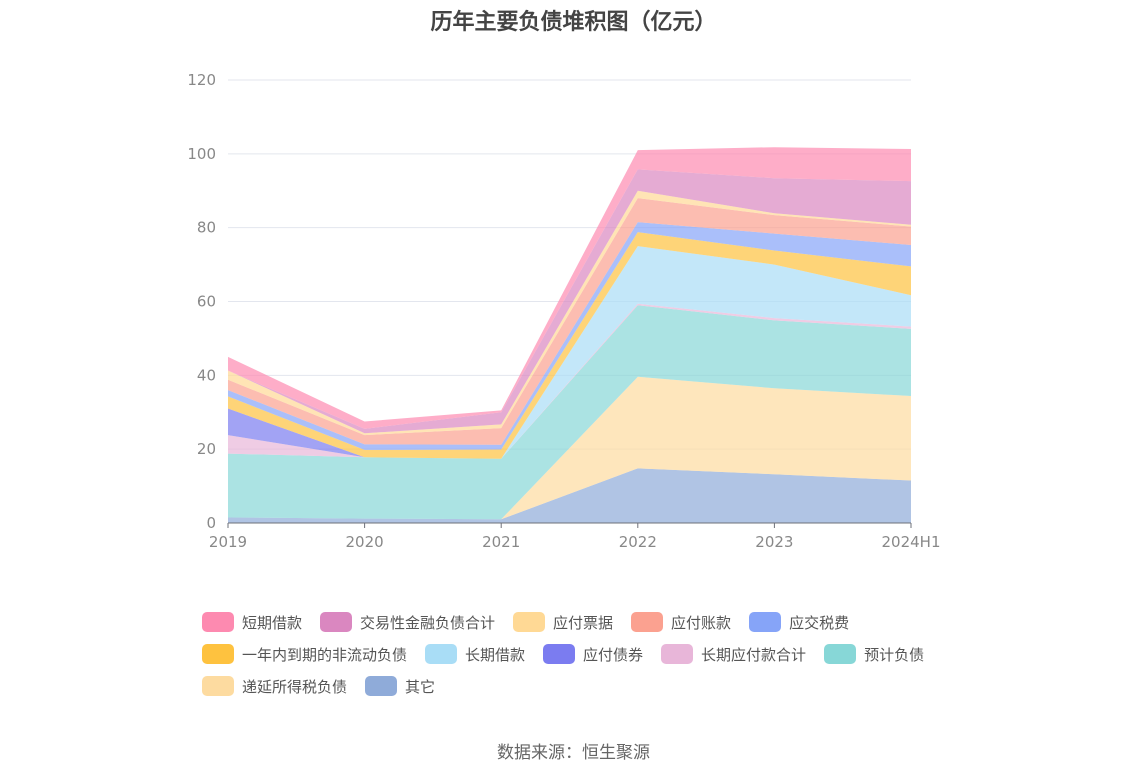  I want to click on legend-item: 长期借款, so click(475, 654).